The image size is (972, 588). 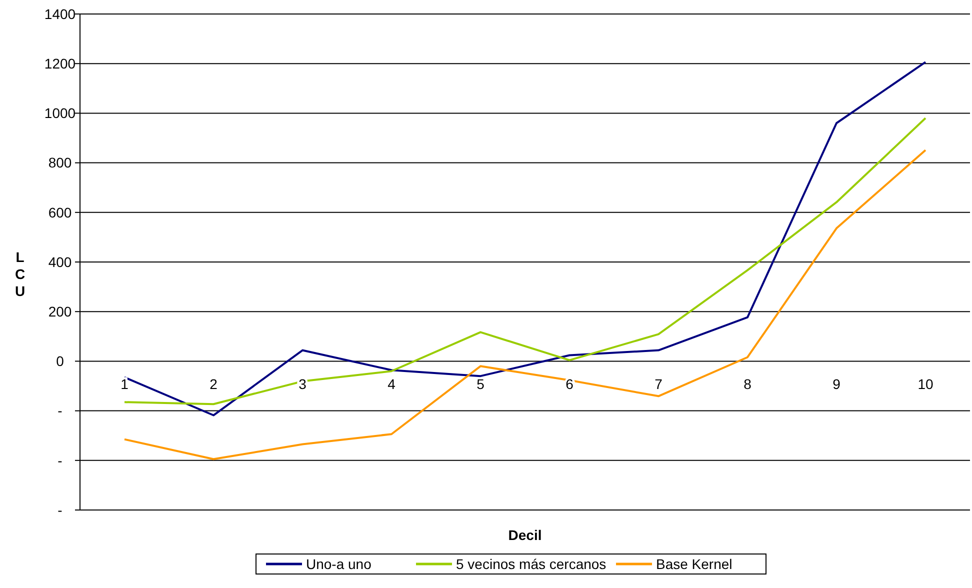 I want to click on y-tick-label: 200, so click(x=60, y=312).